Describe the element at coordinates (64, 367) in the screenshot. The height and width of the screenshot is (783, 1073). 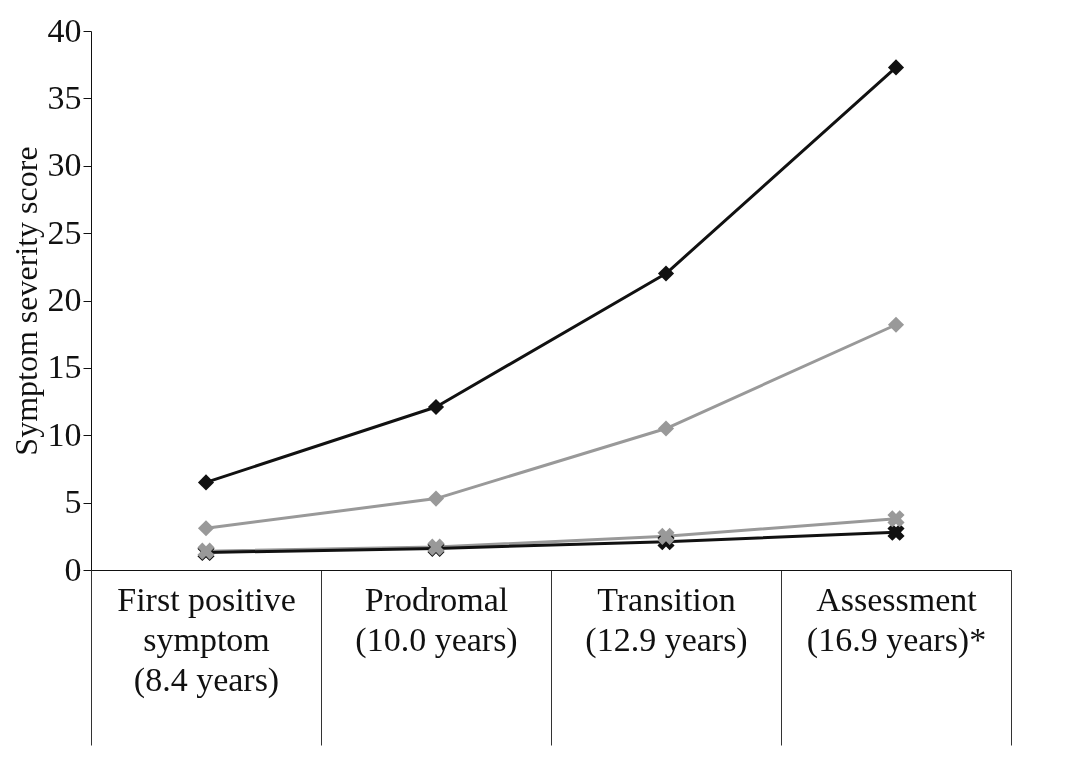
I see `y-tick-label: 15` at that location.